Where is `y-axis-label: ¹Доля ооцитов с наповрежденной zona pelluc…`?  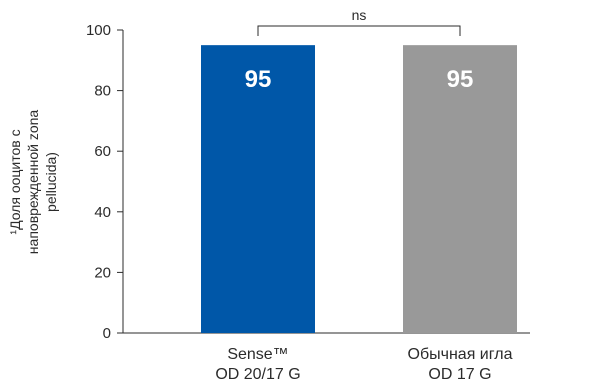 y-axis-label: ¹Доля ооцитов с наповрежденной zona pelluc… is located at coordinates (33, 182).